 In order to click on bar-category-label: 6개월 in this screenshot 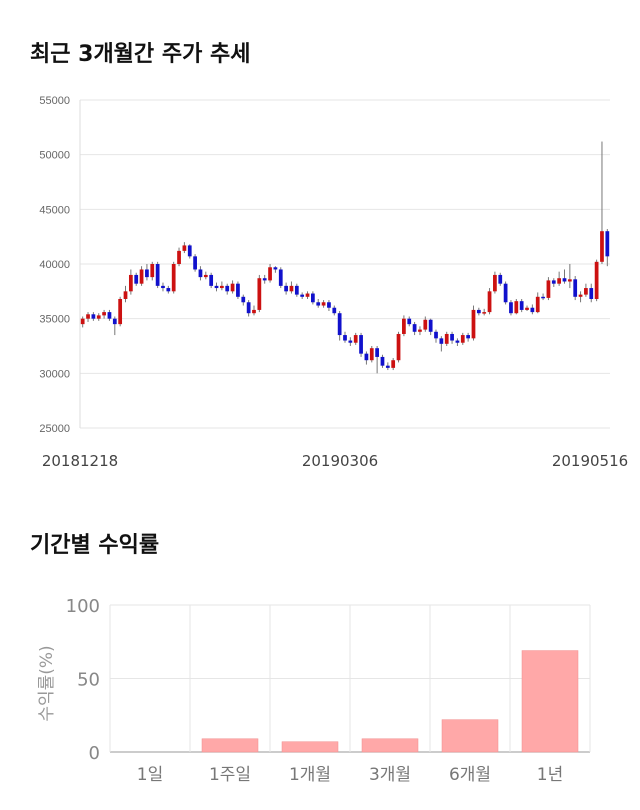, I will do `click(470, 775)`.